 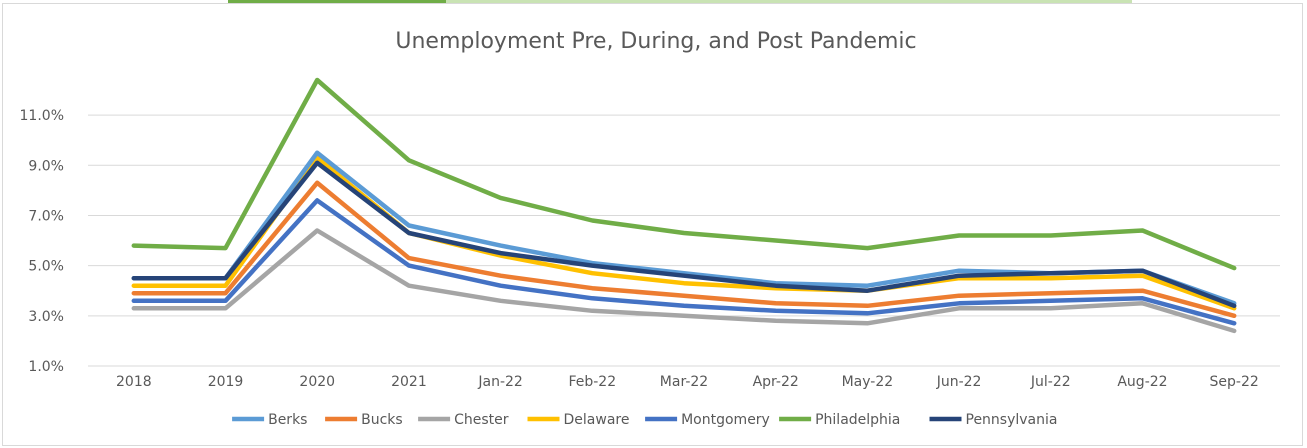 I want to click on y-tick-label: 1.0%, so click(x=46, y=367).